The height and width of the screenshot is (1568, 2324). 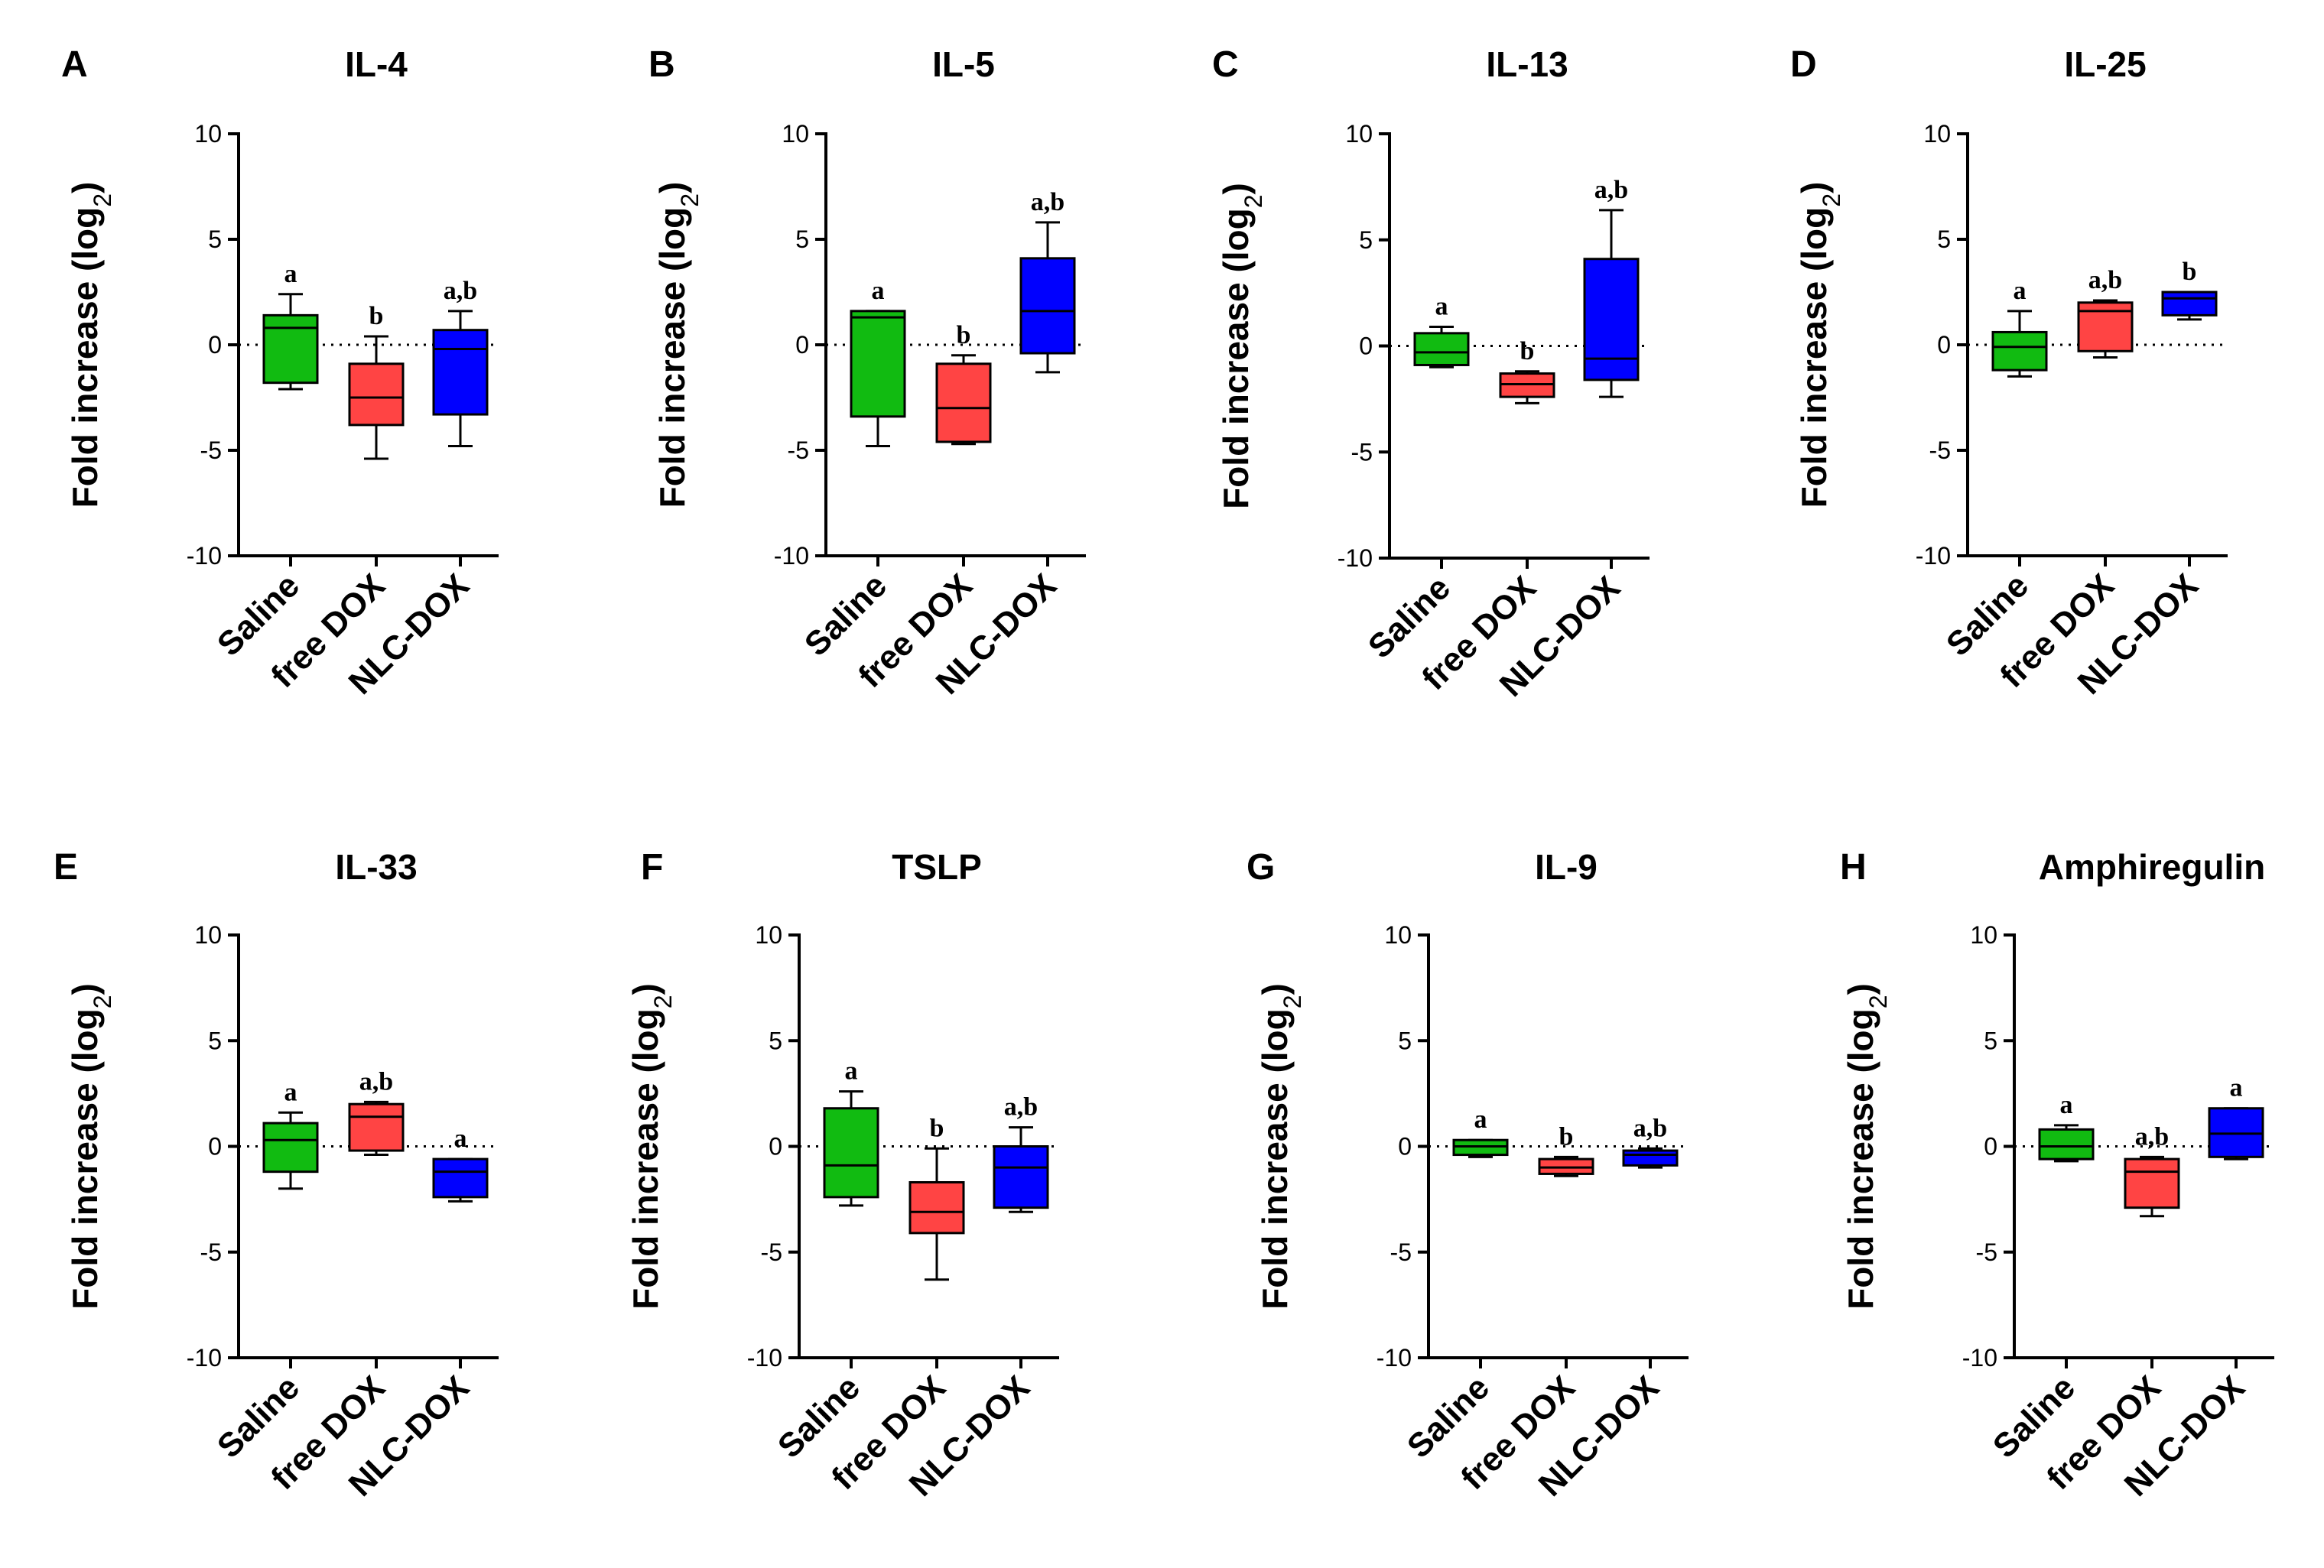 I want to click on panel-letter: F, so click(x=652, y=867).